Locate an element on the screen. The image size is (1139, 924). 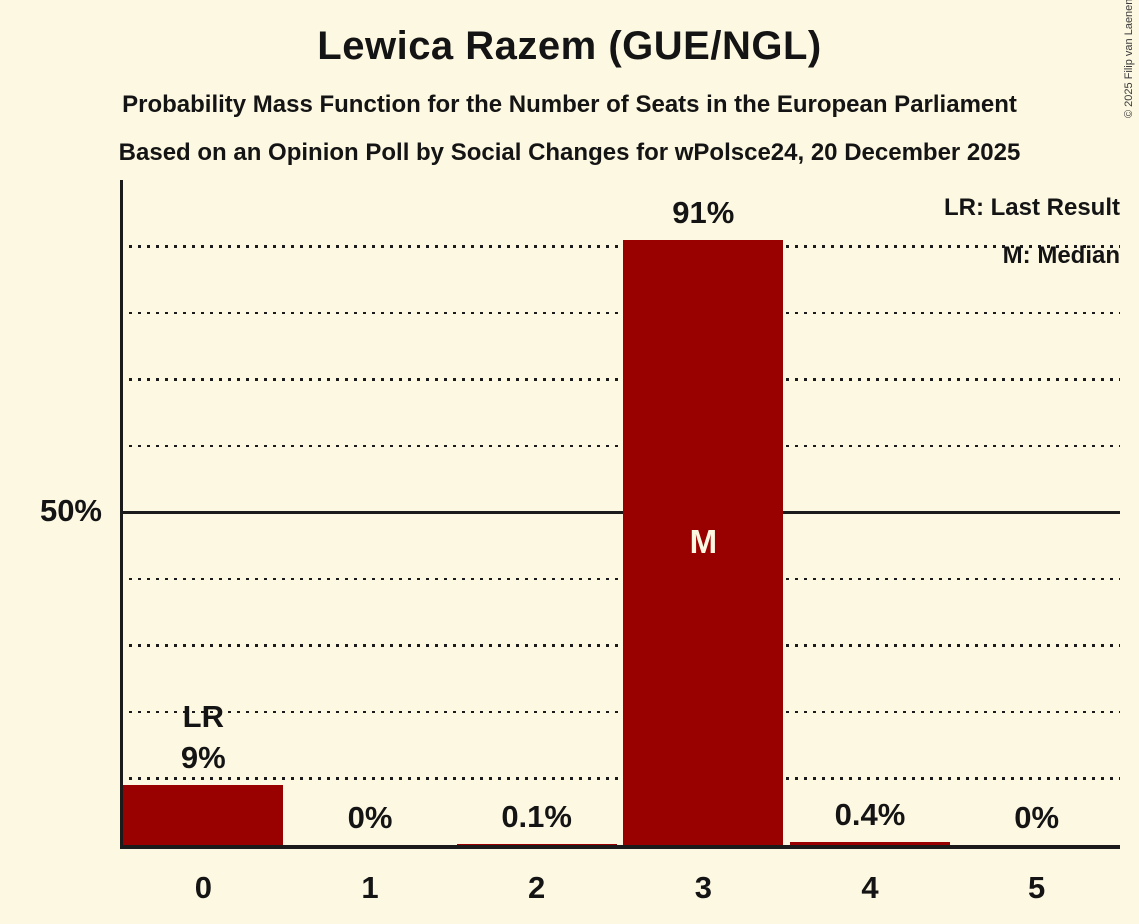
y-axis-tick-label: 50% is located at coordinates (70, 510).